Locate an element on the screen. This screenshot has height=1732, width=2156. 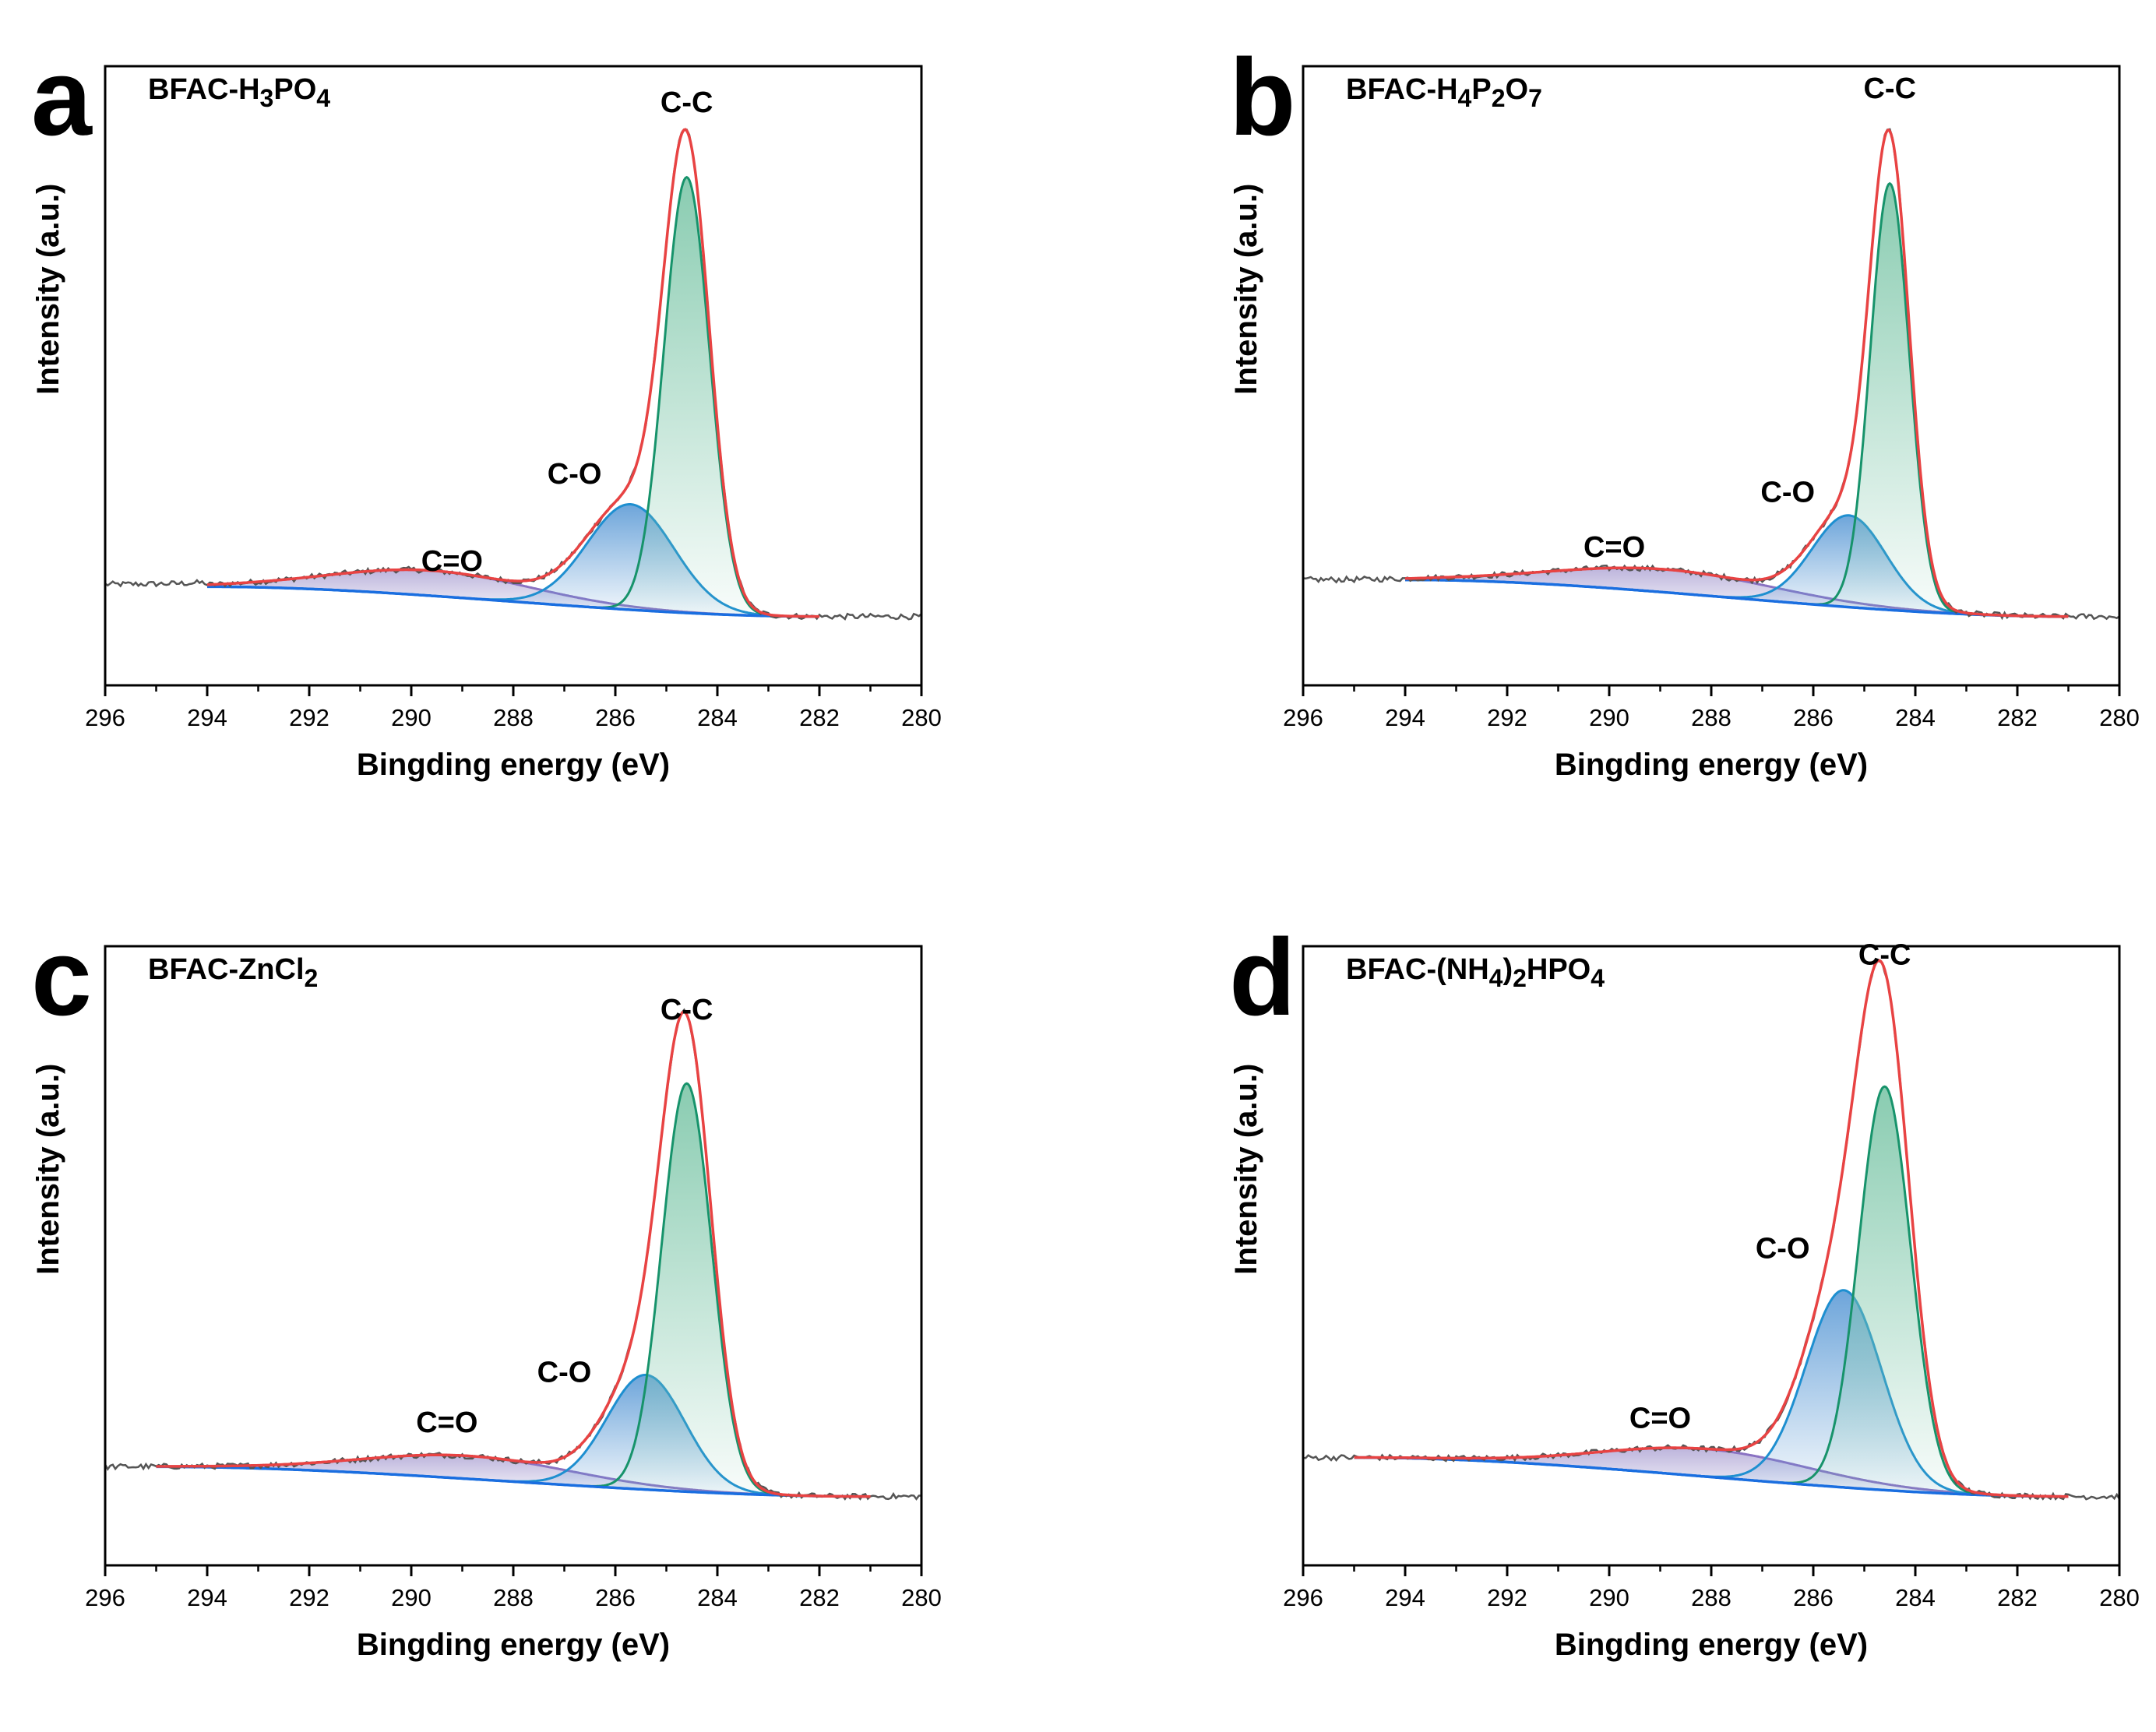
panel-letter: d is located at coordinates (1262, 977).